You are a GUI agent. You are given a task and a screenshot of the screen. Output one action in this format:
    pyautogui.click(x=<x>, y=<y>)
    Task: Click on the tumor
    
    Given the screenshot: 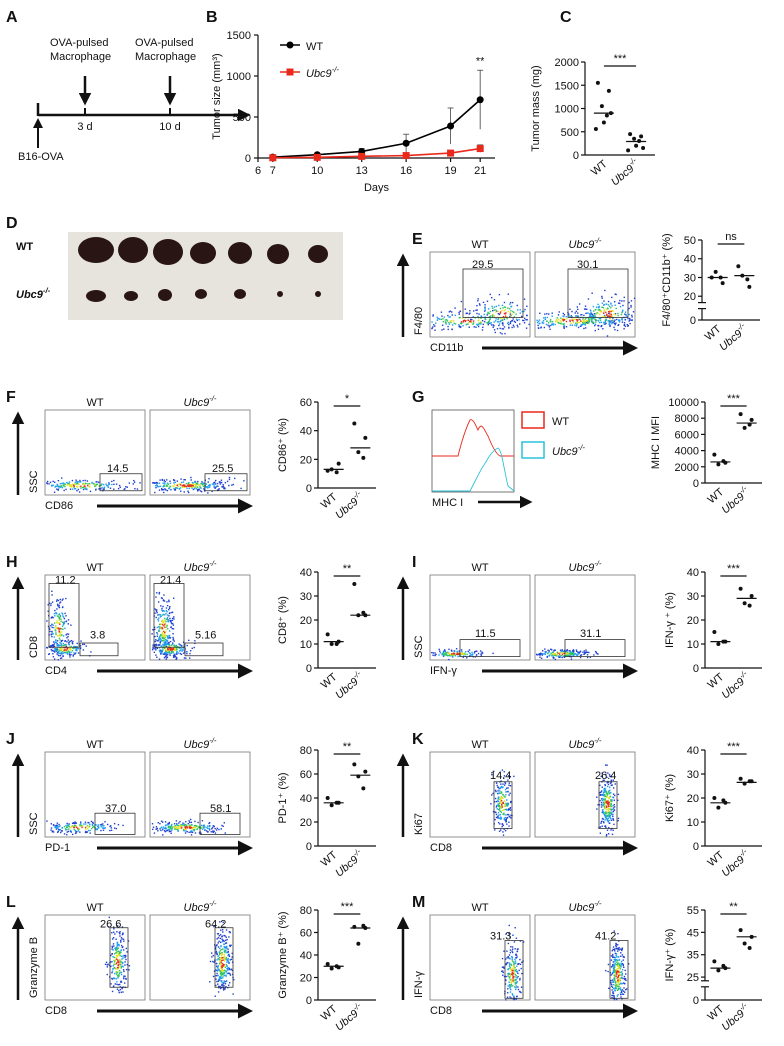 What is the action you would take?
    pyautogui.click(x=133, y=250)
    